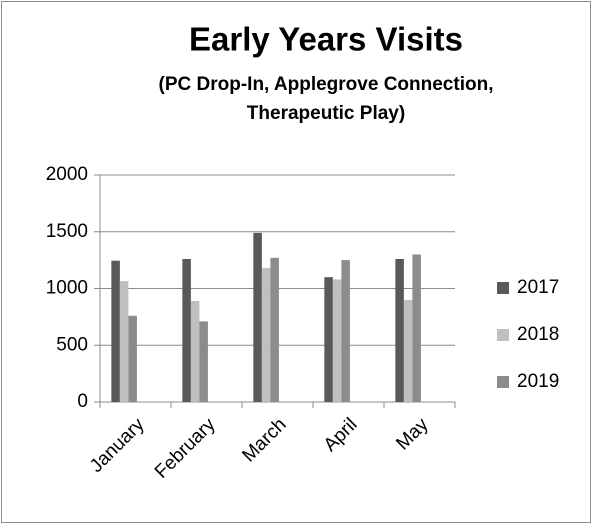  I want to click on y-tick-label: 1000, so click(67, 288).